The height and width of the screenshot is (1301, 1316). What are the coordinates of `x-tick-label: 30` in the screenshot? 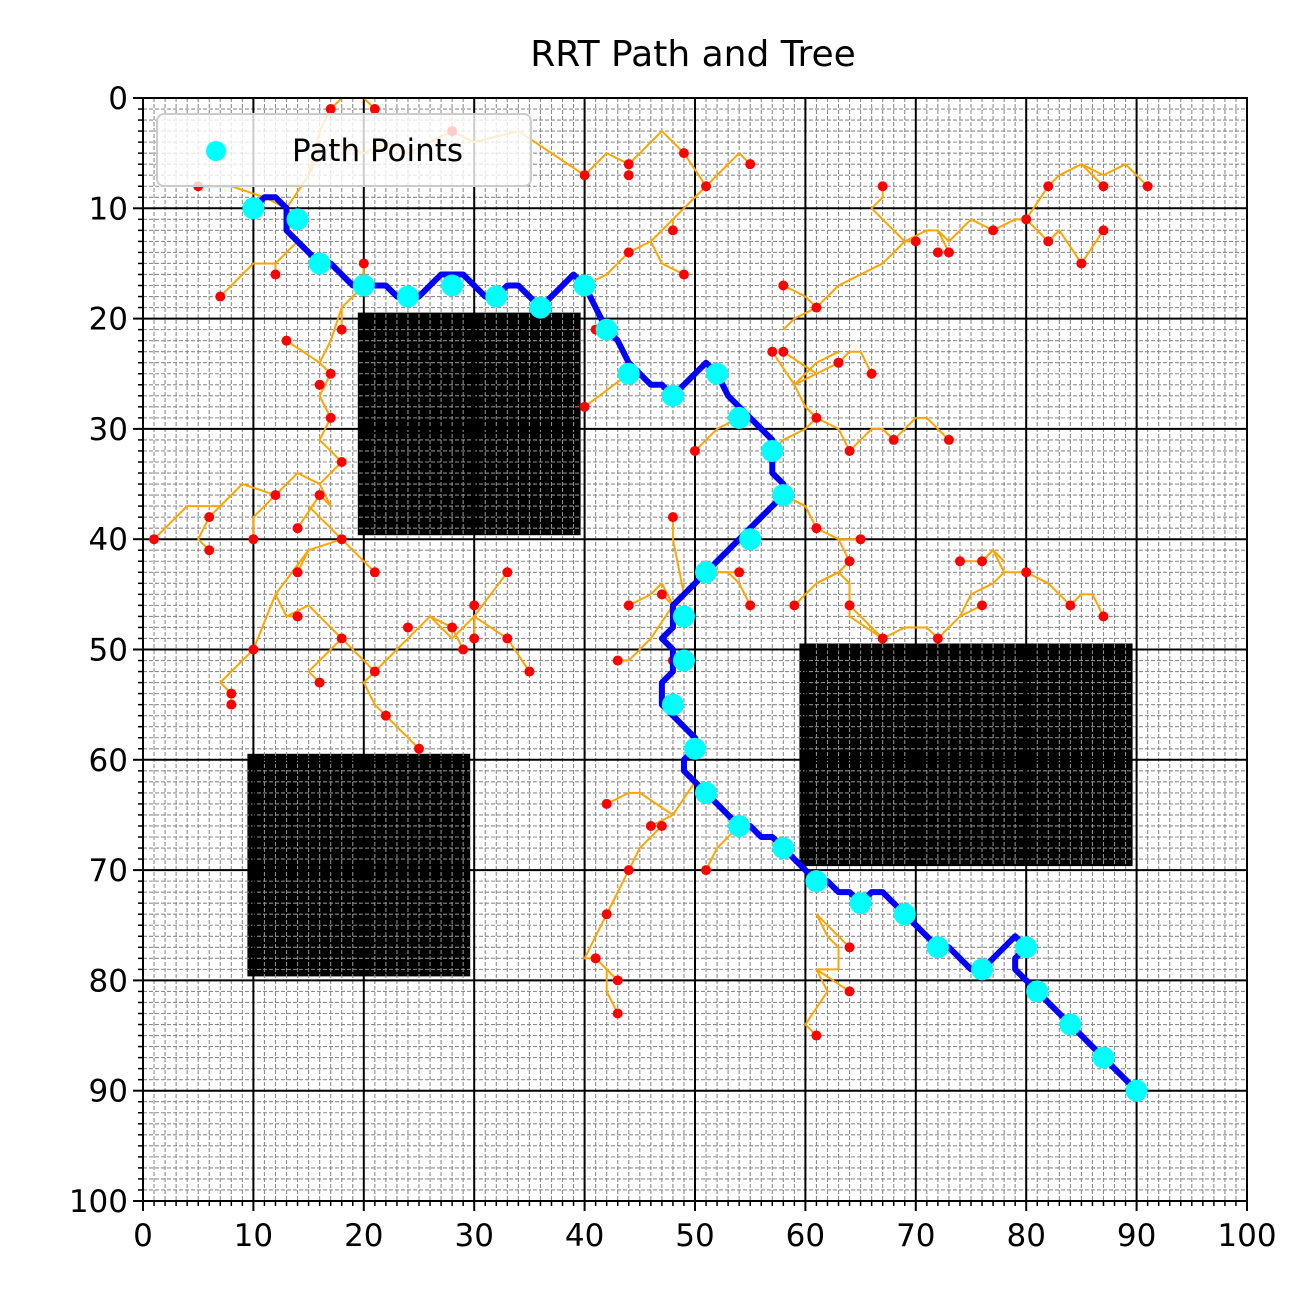 It's located at (473, 1236).